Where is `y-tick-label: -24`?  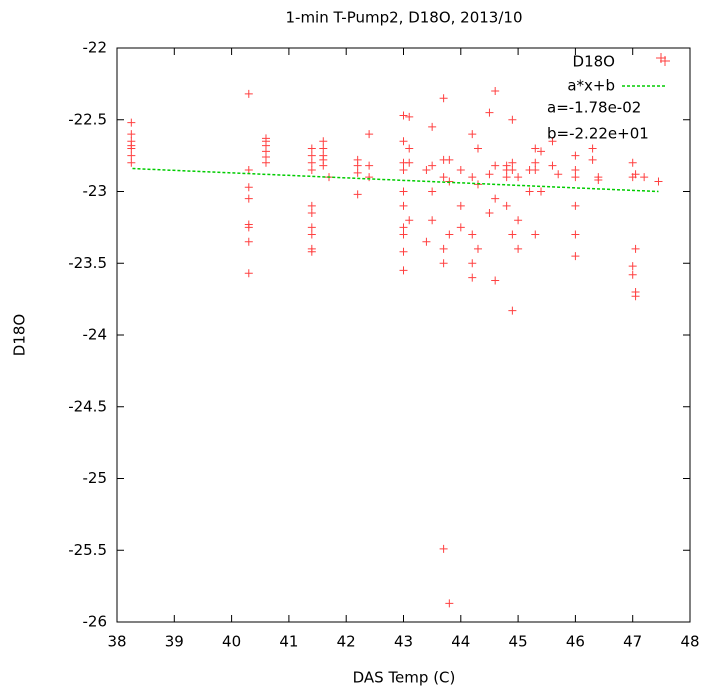 y-tick-label: -24 is located at coordinates (95, 335).